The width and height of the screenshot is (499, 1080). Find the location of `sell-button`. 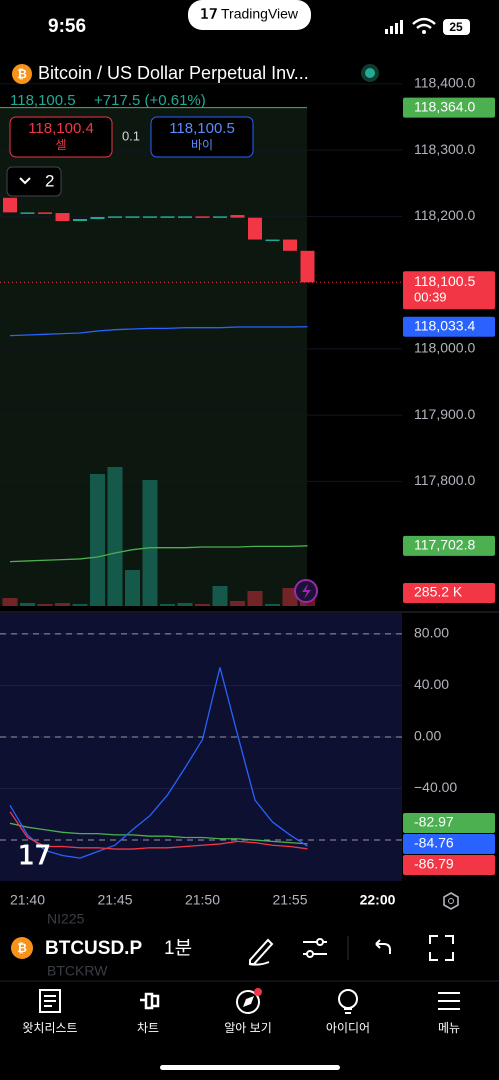

sell-button is located at coordinates (61, 137).